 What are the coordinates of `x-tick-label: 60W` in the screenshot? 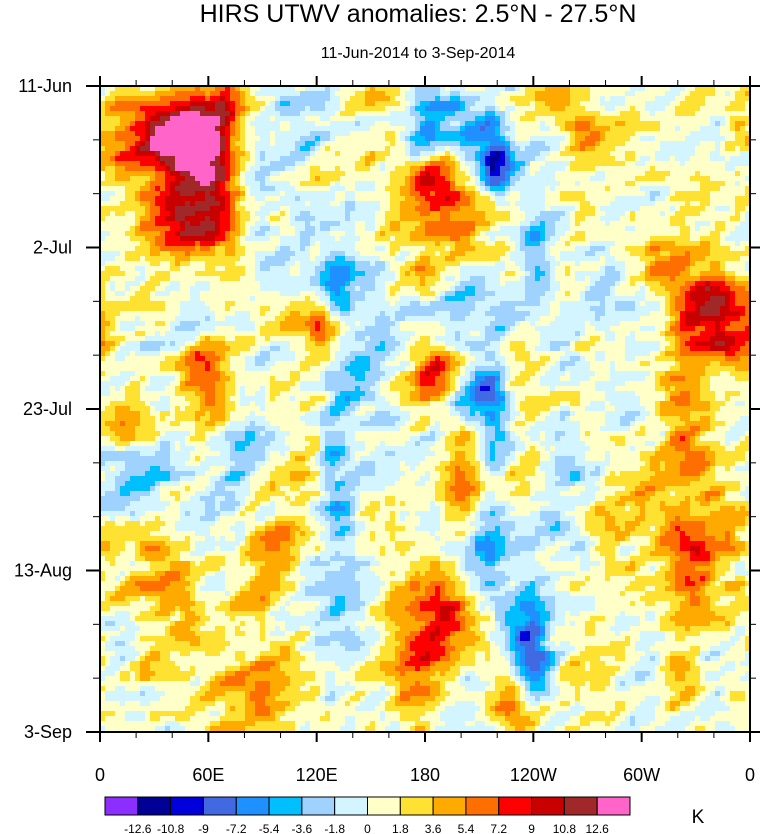 It's located at (641, 775).